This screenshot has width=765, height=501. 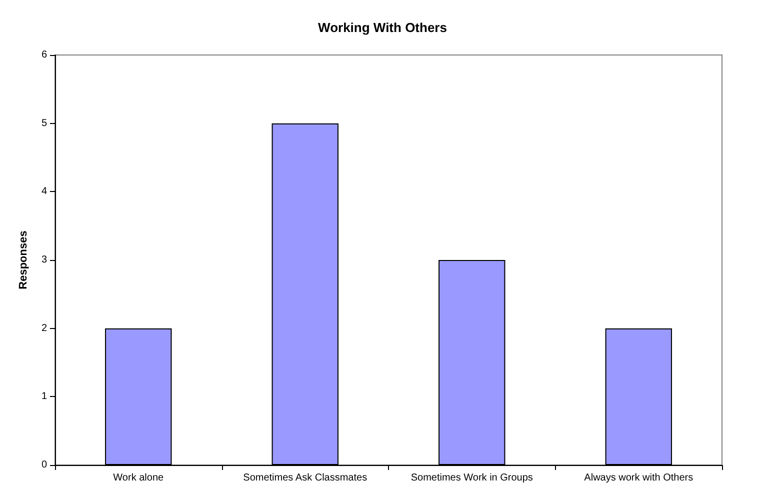 What do you see at coordinates (44, 55) in the screenshot?
I see `y-tick-label: 6` at bounding box center [44, 55].